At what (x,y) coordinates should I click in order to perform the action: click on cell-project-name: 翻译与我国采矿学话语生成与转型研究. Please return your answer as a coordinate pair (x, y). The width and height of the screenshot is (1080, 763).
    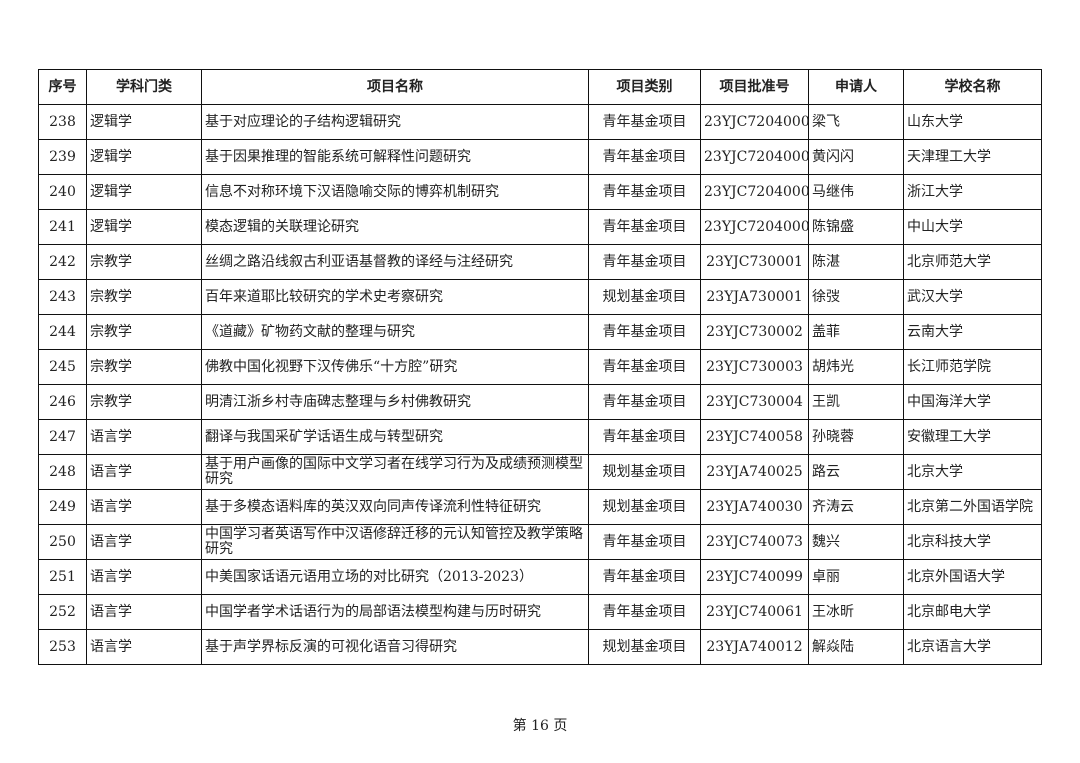
    Looking at the image, I should click on (395, 437).